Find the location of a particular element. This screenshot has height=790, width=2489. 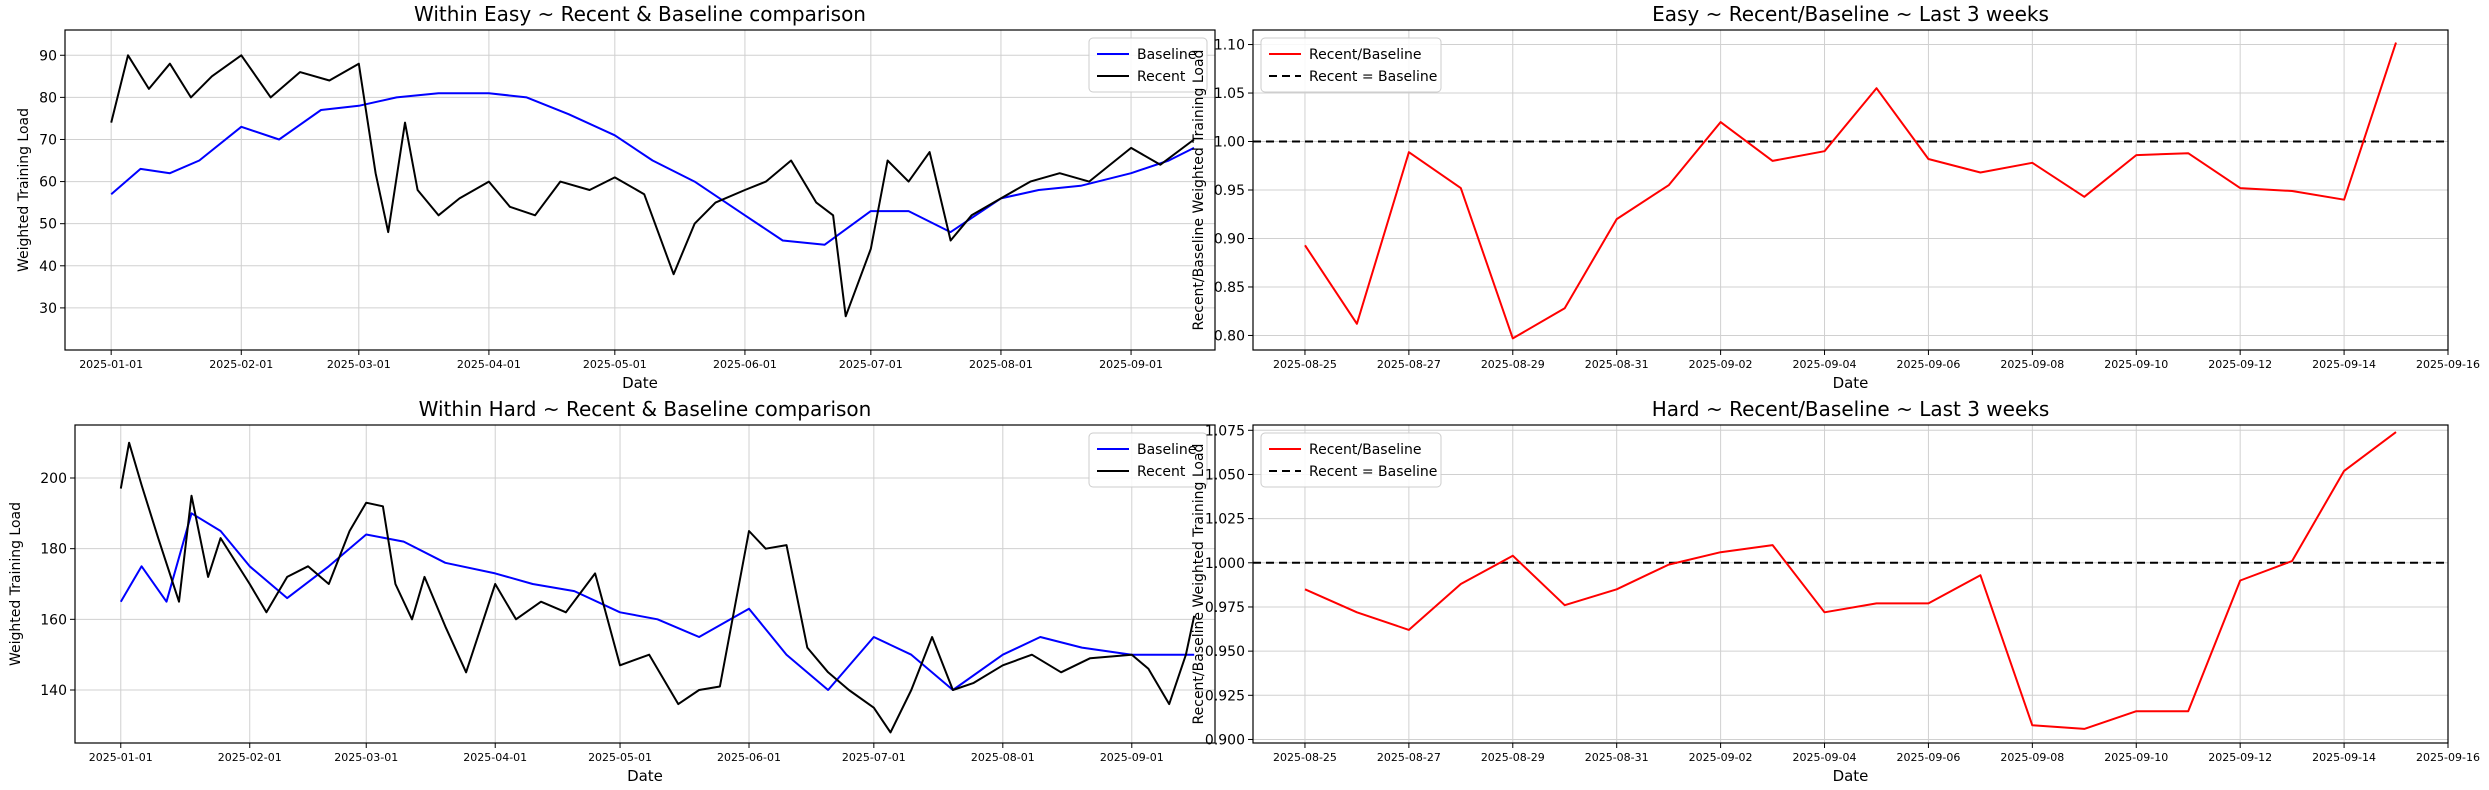

y-tick-label: 40 is located at coordinates (48, 267).